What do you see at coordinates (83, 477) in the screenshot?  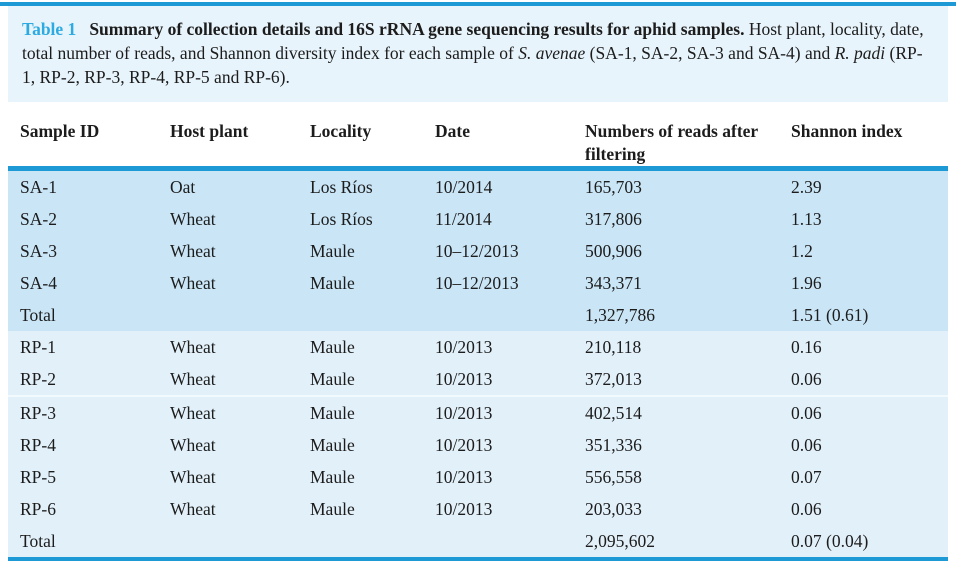 I see `table-cell: RP-5` at bounding box center [83, 477].